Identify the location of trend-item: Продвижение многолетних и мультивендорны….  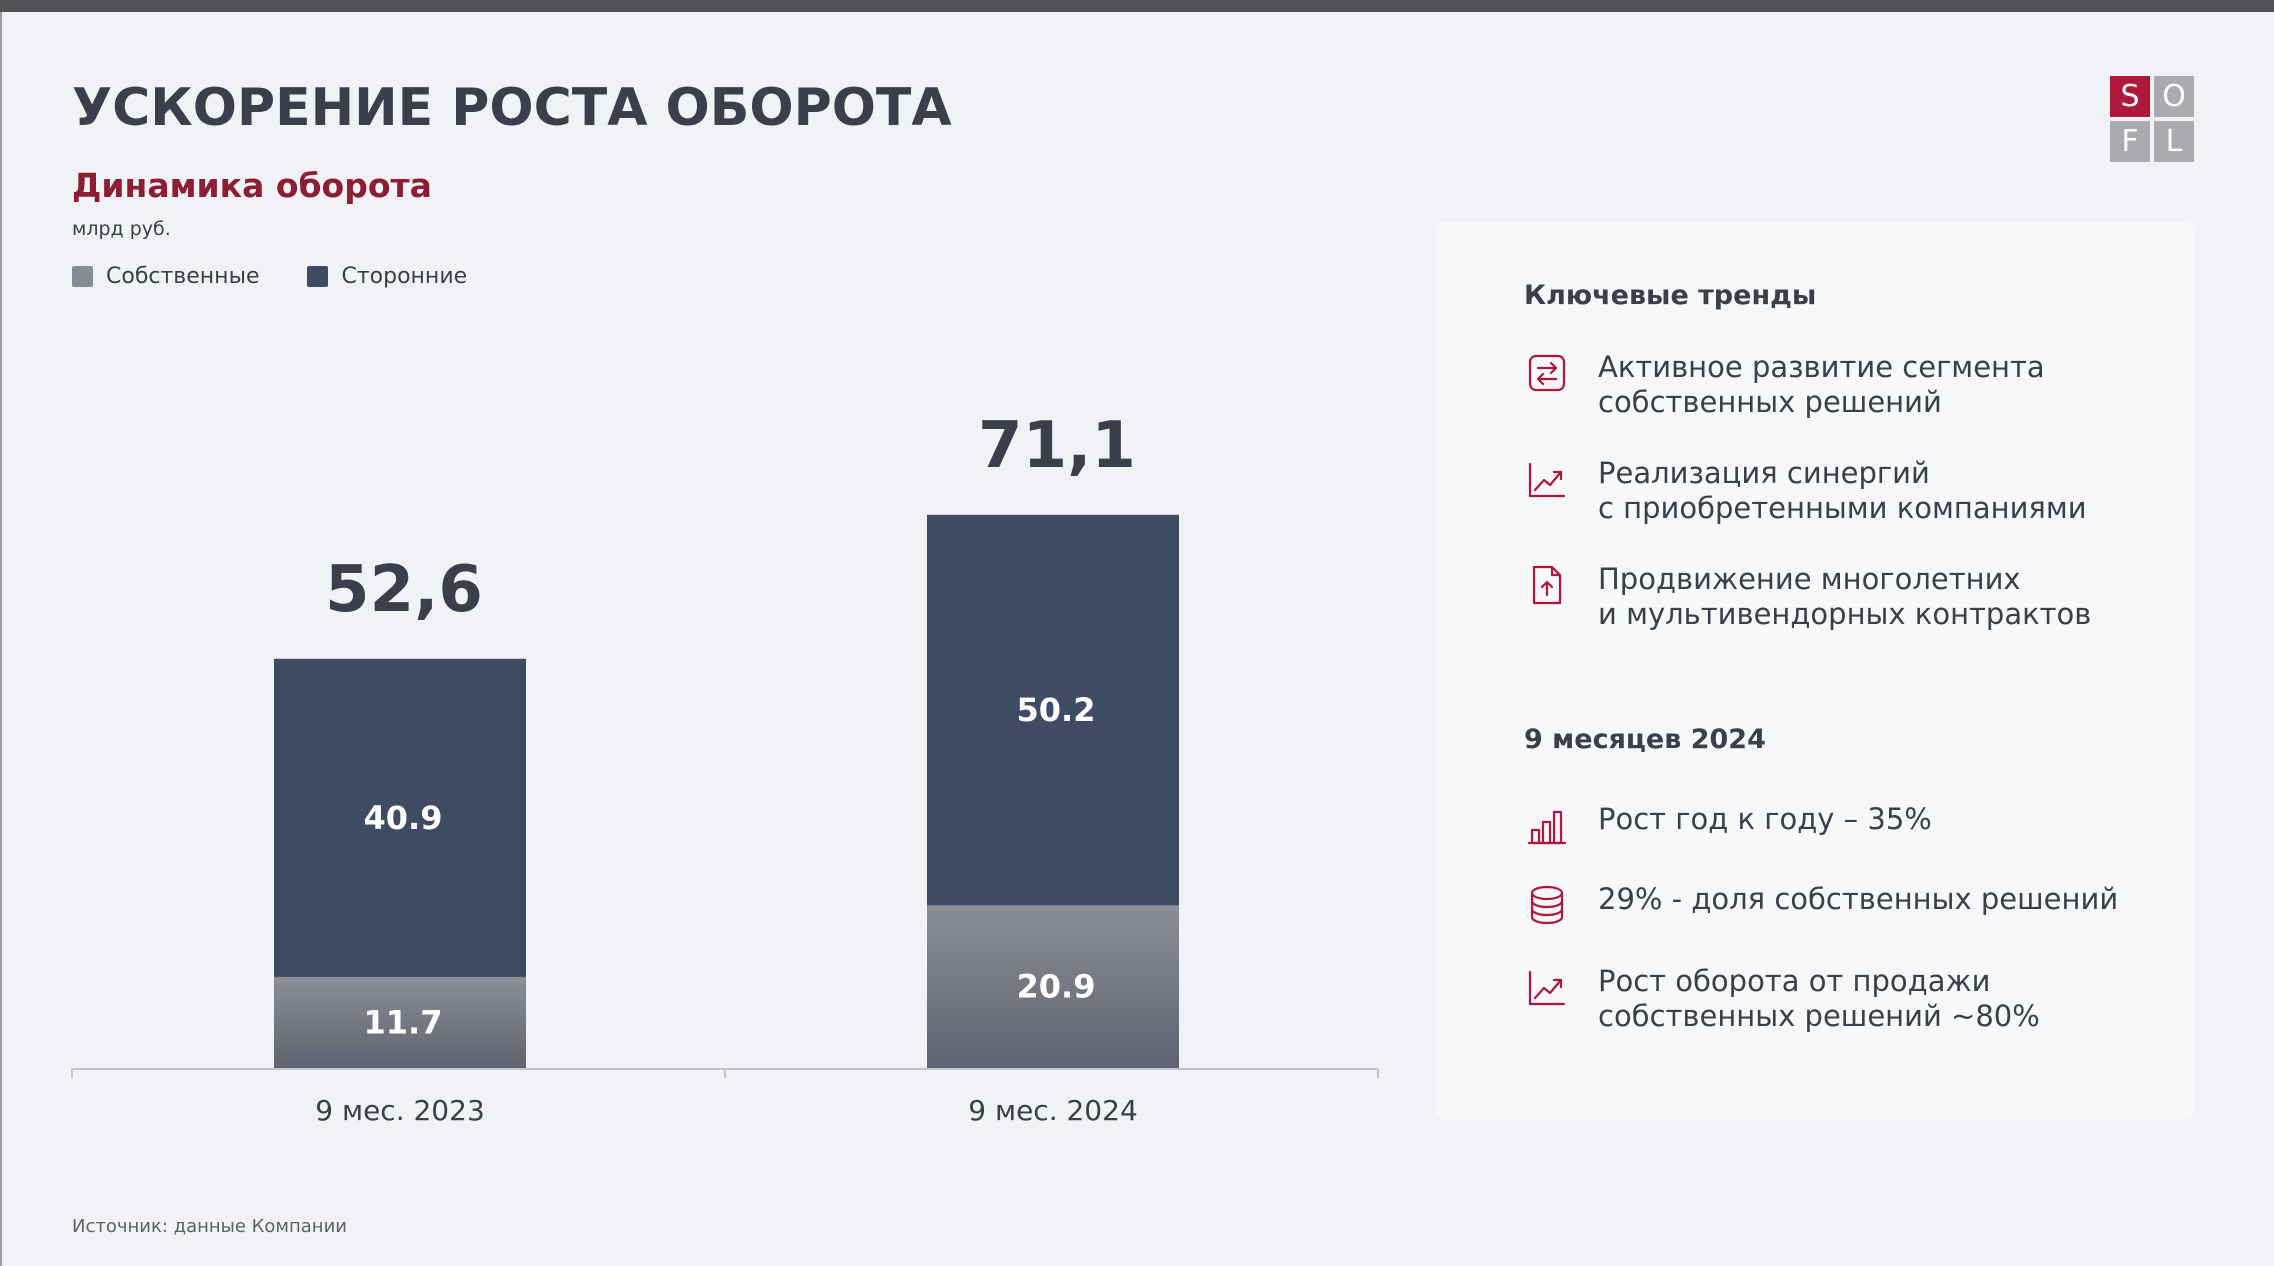
(1841, 597).